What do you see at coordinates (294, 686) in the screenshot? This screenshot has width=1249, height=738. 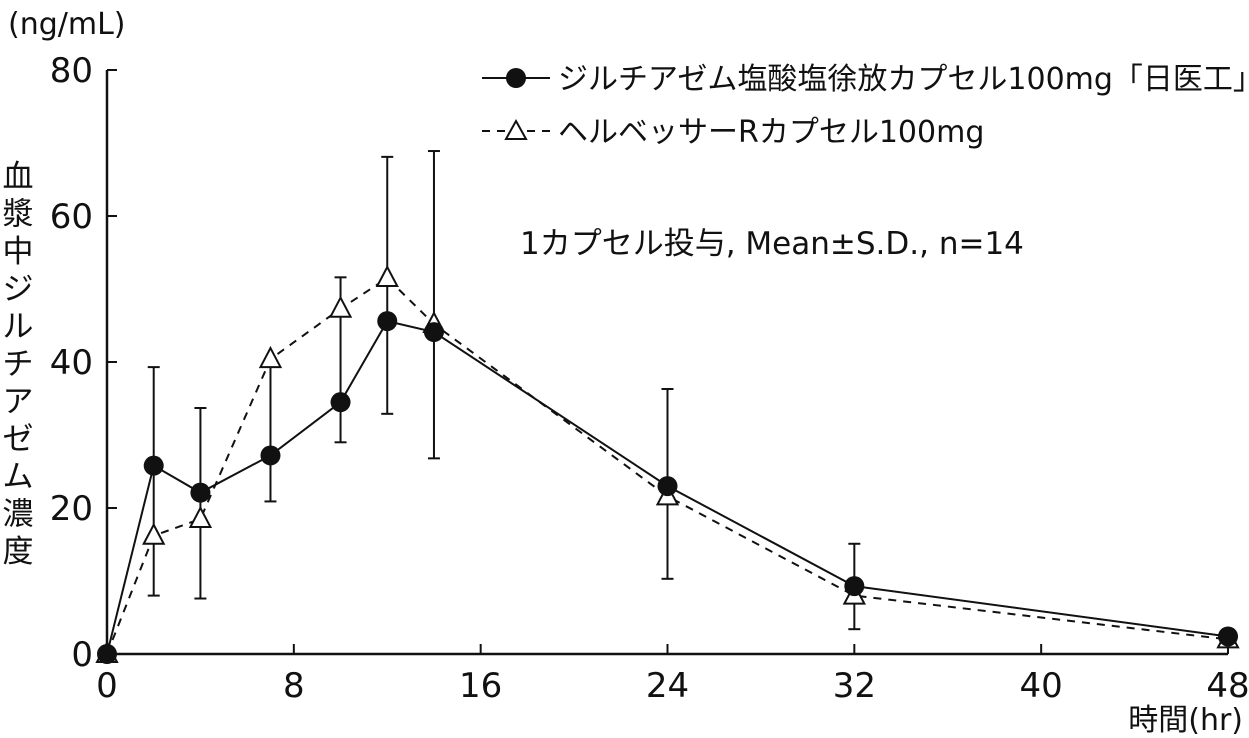 I see `x-tick-label: 8` at bounding box center [294, 686].